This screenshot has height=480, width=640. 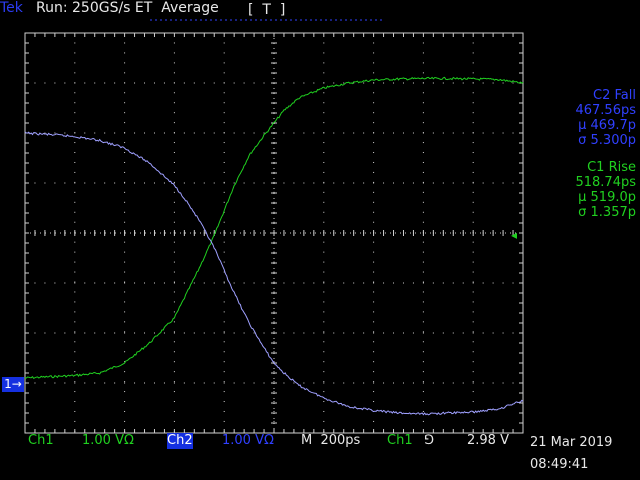 What do you see at coordinates (11, 8) in the screenshot?
I see `brand-logo: Tek` at bounding box center [11, 8].